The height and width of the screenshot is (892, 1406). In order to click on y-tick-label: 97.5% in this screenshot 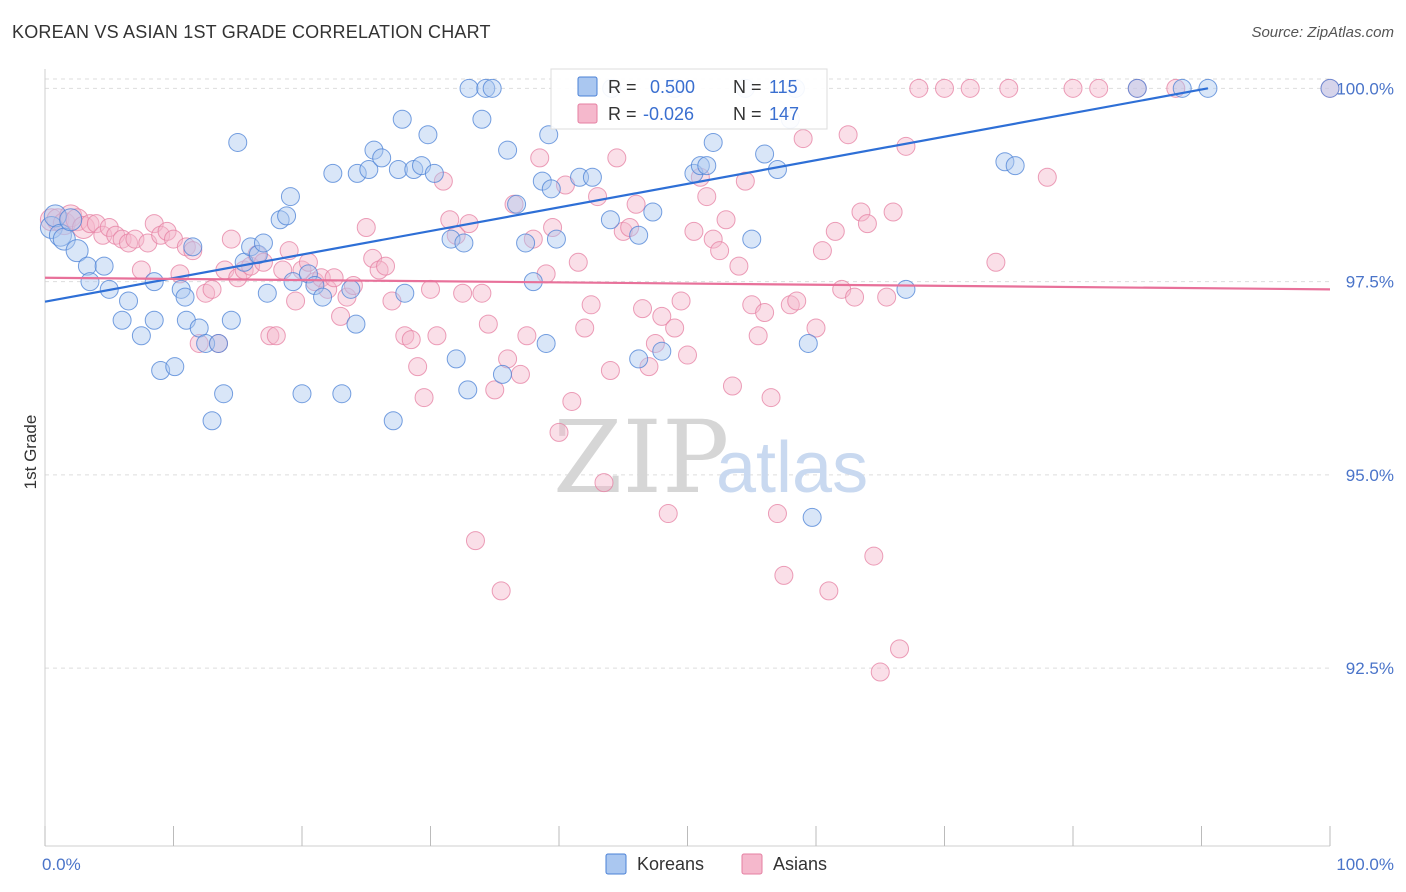, I will do `click(1370, 282)`.